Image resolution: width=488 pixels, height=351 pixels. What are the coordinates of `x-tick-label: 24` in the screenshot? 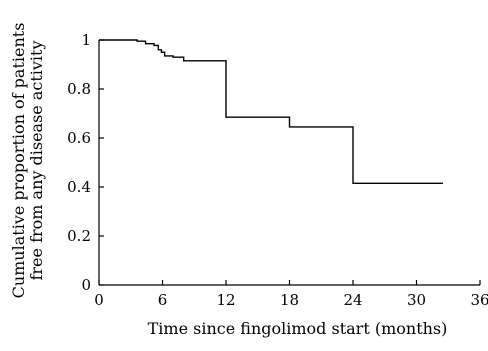 It's located at (352, 300).